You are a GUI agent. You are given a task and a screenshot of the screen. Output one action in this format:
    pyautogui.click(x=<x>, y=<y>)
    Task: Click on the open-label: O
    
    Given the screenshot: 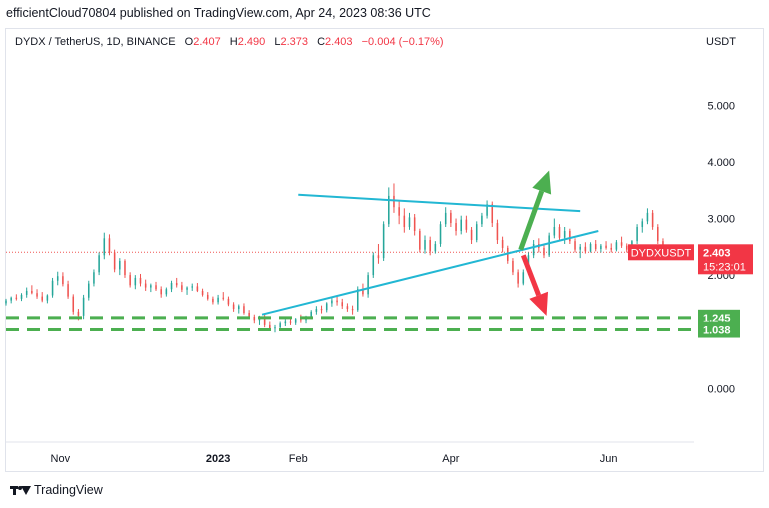 What is the action you would take?
    pyautogui.click(x=189, y=42)
    